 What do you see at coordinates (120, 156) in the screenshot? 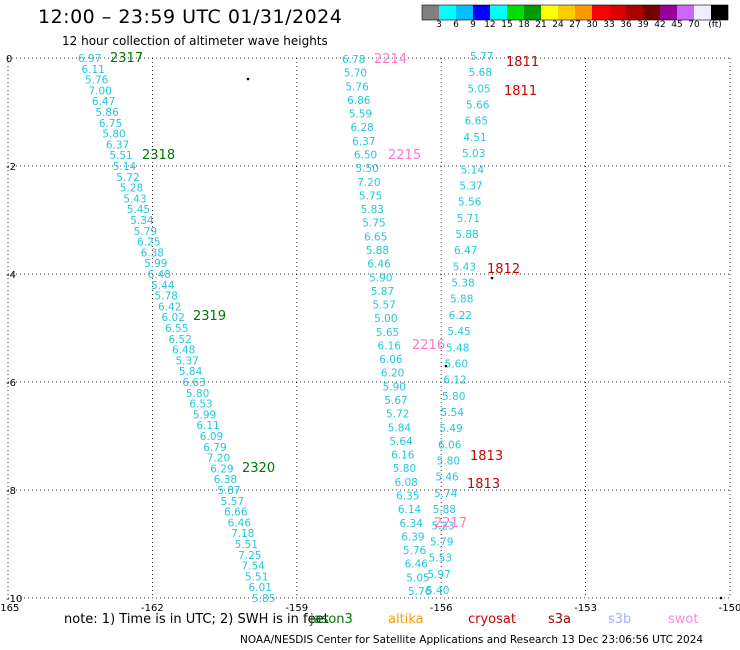
I see `wave-height-value: 5.51` at bounding box center [120, 156].